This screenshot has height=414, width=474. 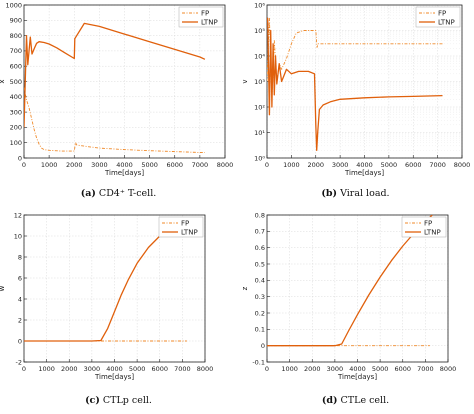 I want to click on y-tick-label: 0.6, so click(x=260, y=248).